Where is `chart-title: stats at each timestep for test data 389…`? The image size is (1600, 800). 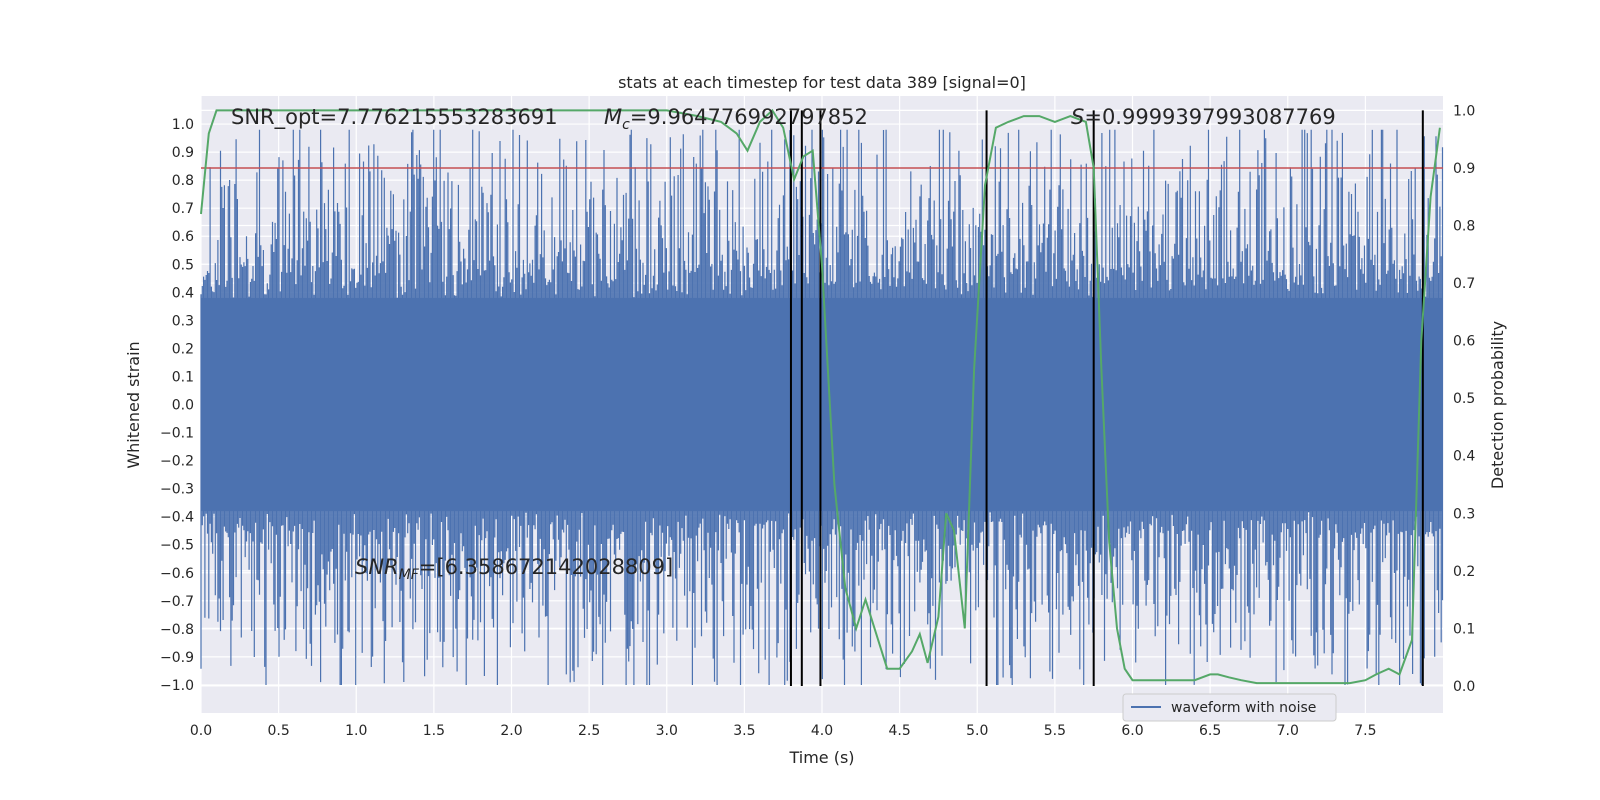
chart-title: stats at each timestep for test data 389… is located at coordinates (822, 82).